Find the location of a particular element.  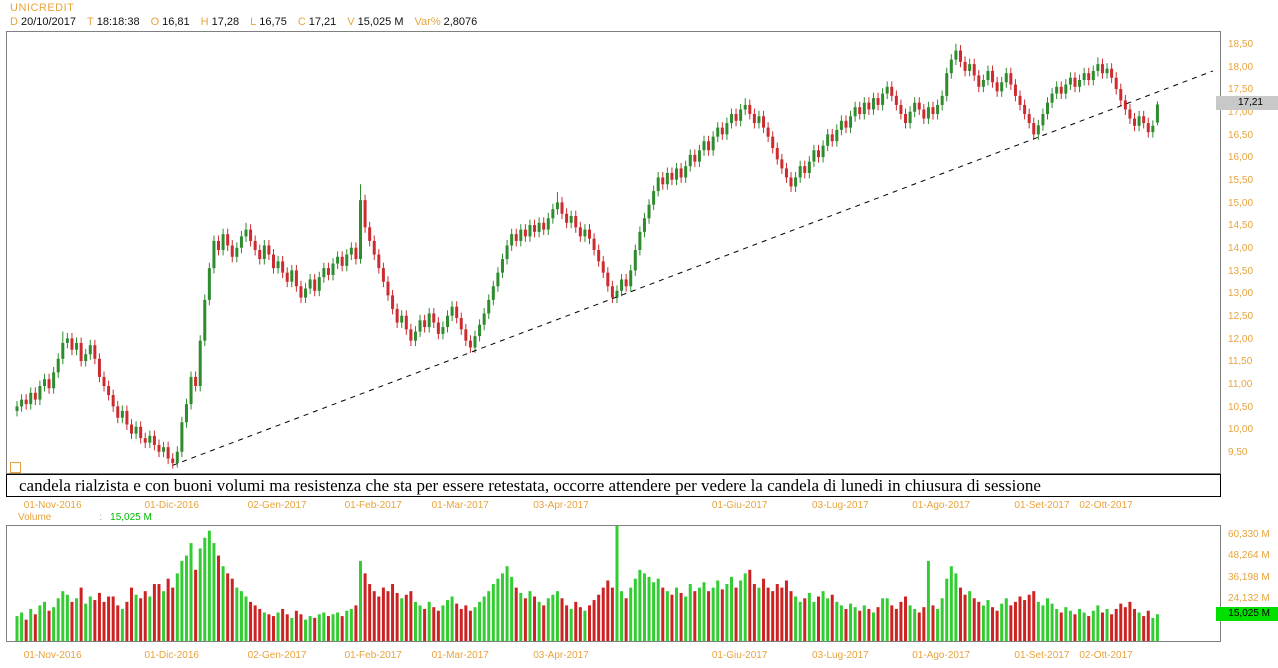

price-tick-label: 10,50 is located at coordinates (1241, 407).